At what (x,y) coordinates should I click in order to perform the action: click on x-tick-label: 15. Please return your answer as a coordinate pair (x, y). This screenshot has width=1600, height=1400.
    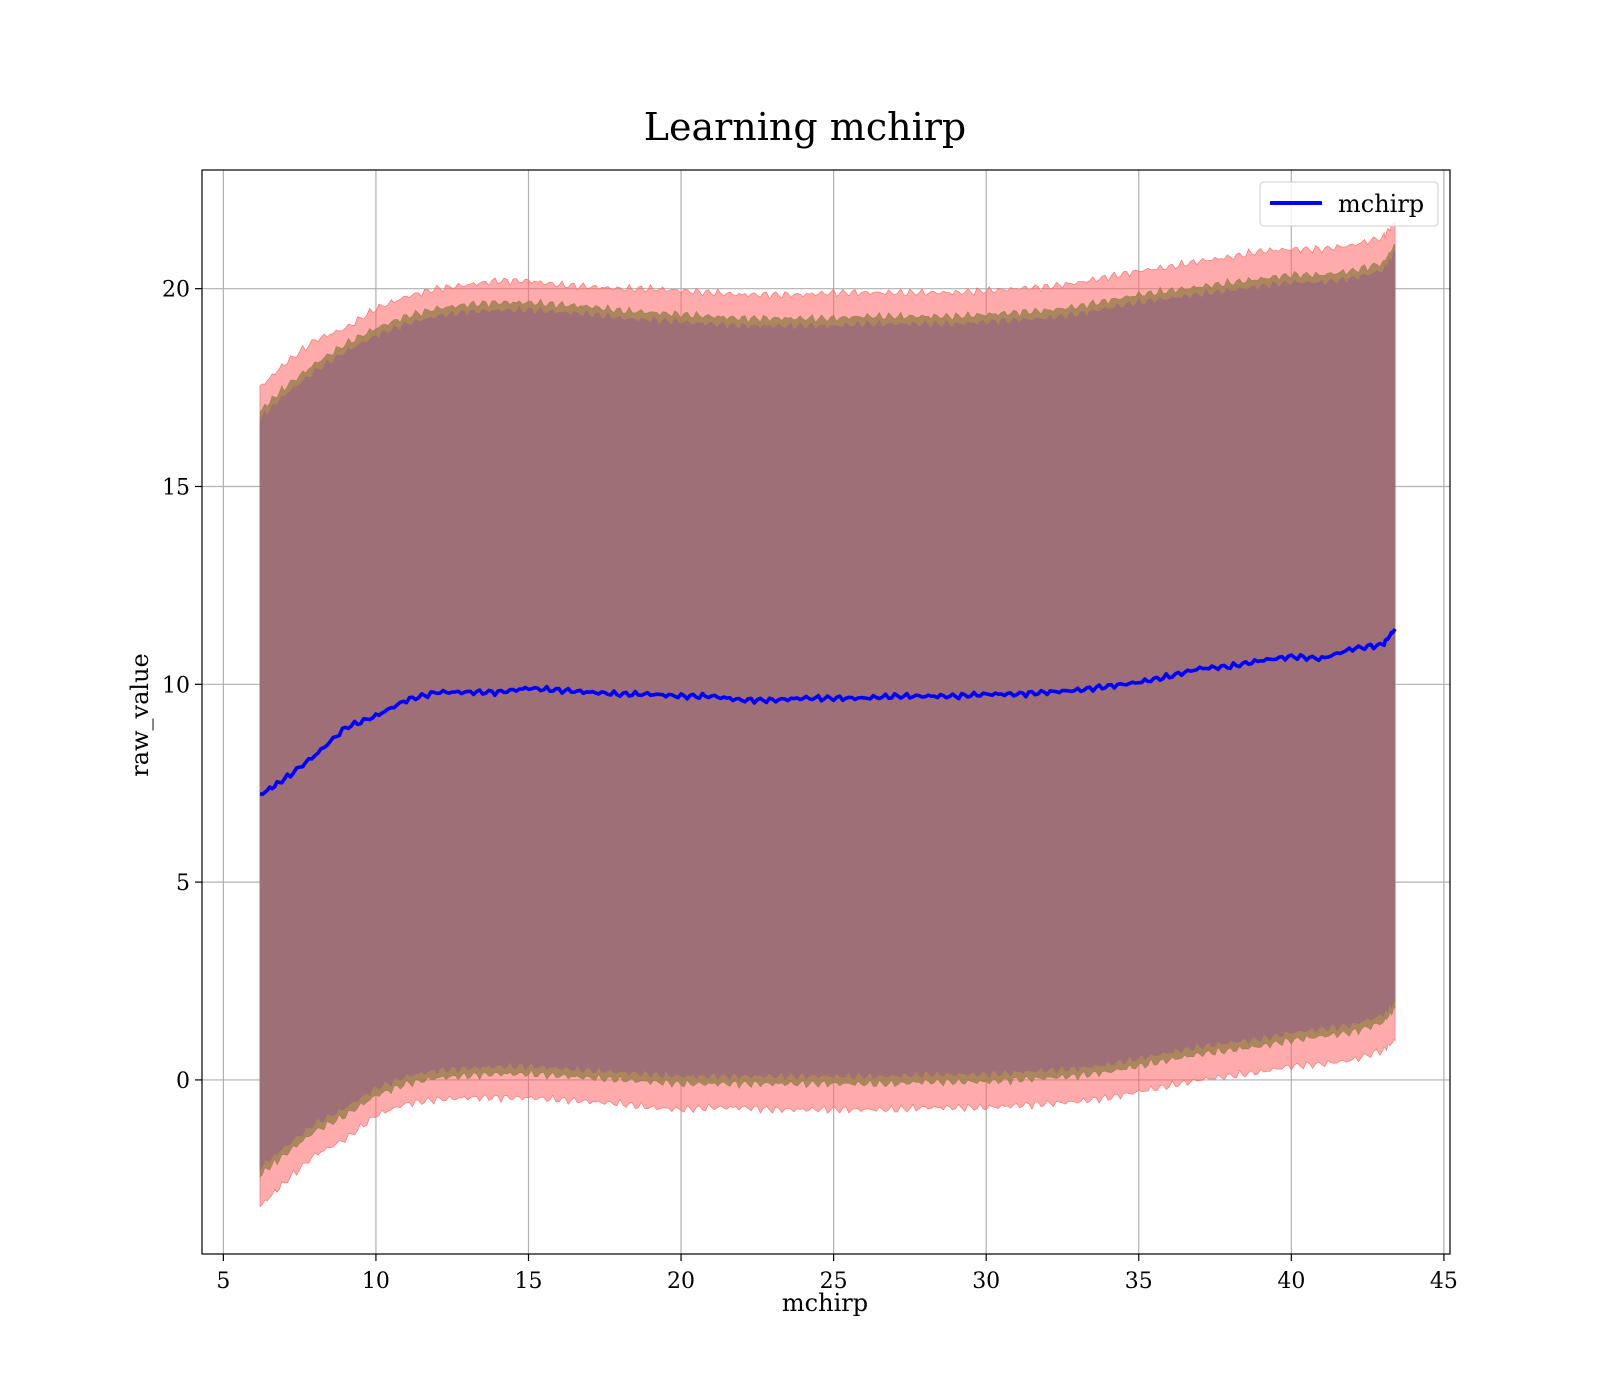
    Looking at the image, I should click on (528, 1281).